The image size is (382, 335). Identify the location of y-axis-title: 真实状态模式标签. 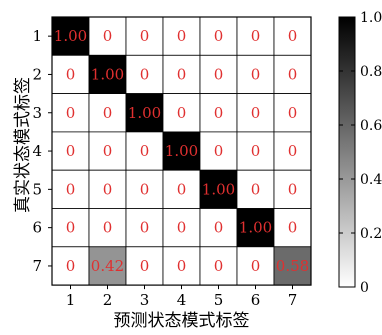
(23, 145).